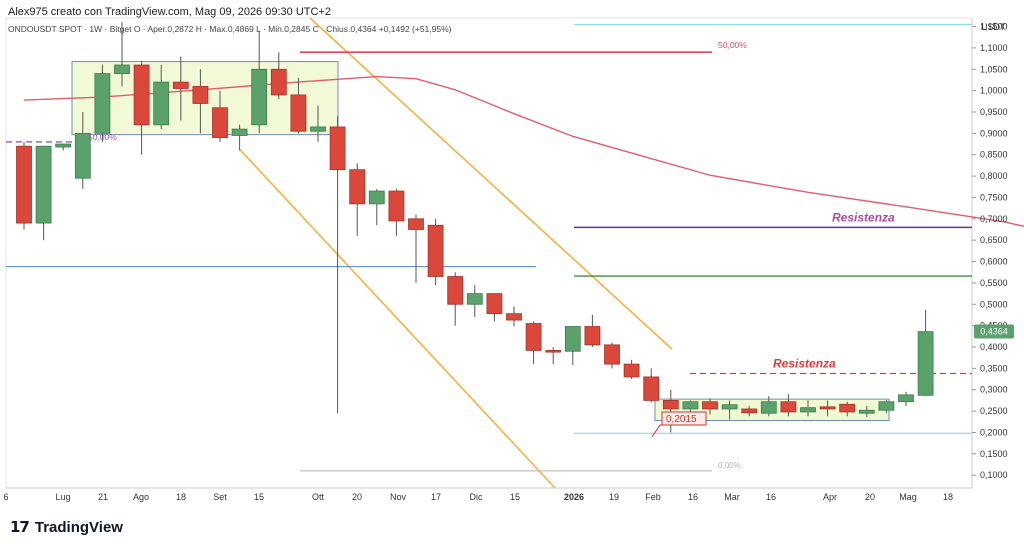  Describe the element at coordinates (994, 347) in the screenshot. I see `y-tick-label: 0,4000` at that location.